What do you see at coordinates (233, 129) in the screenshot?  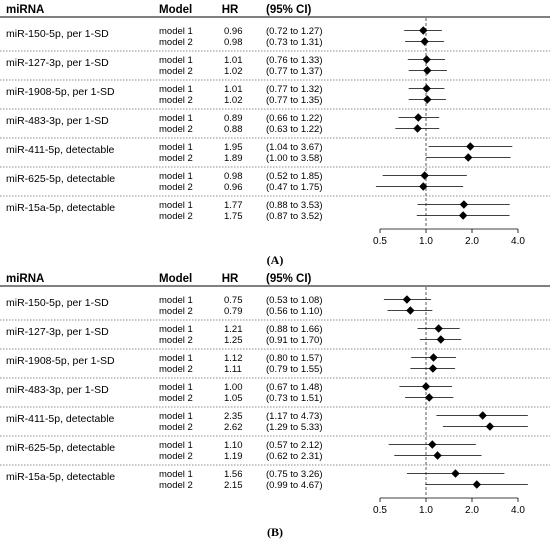 I see `hr-value: 0.88` at bounding box center [233, 129].